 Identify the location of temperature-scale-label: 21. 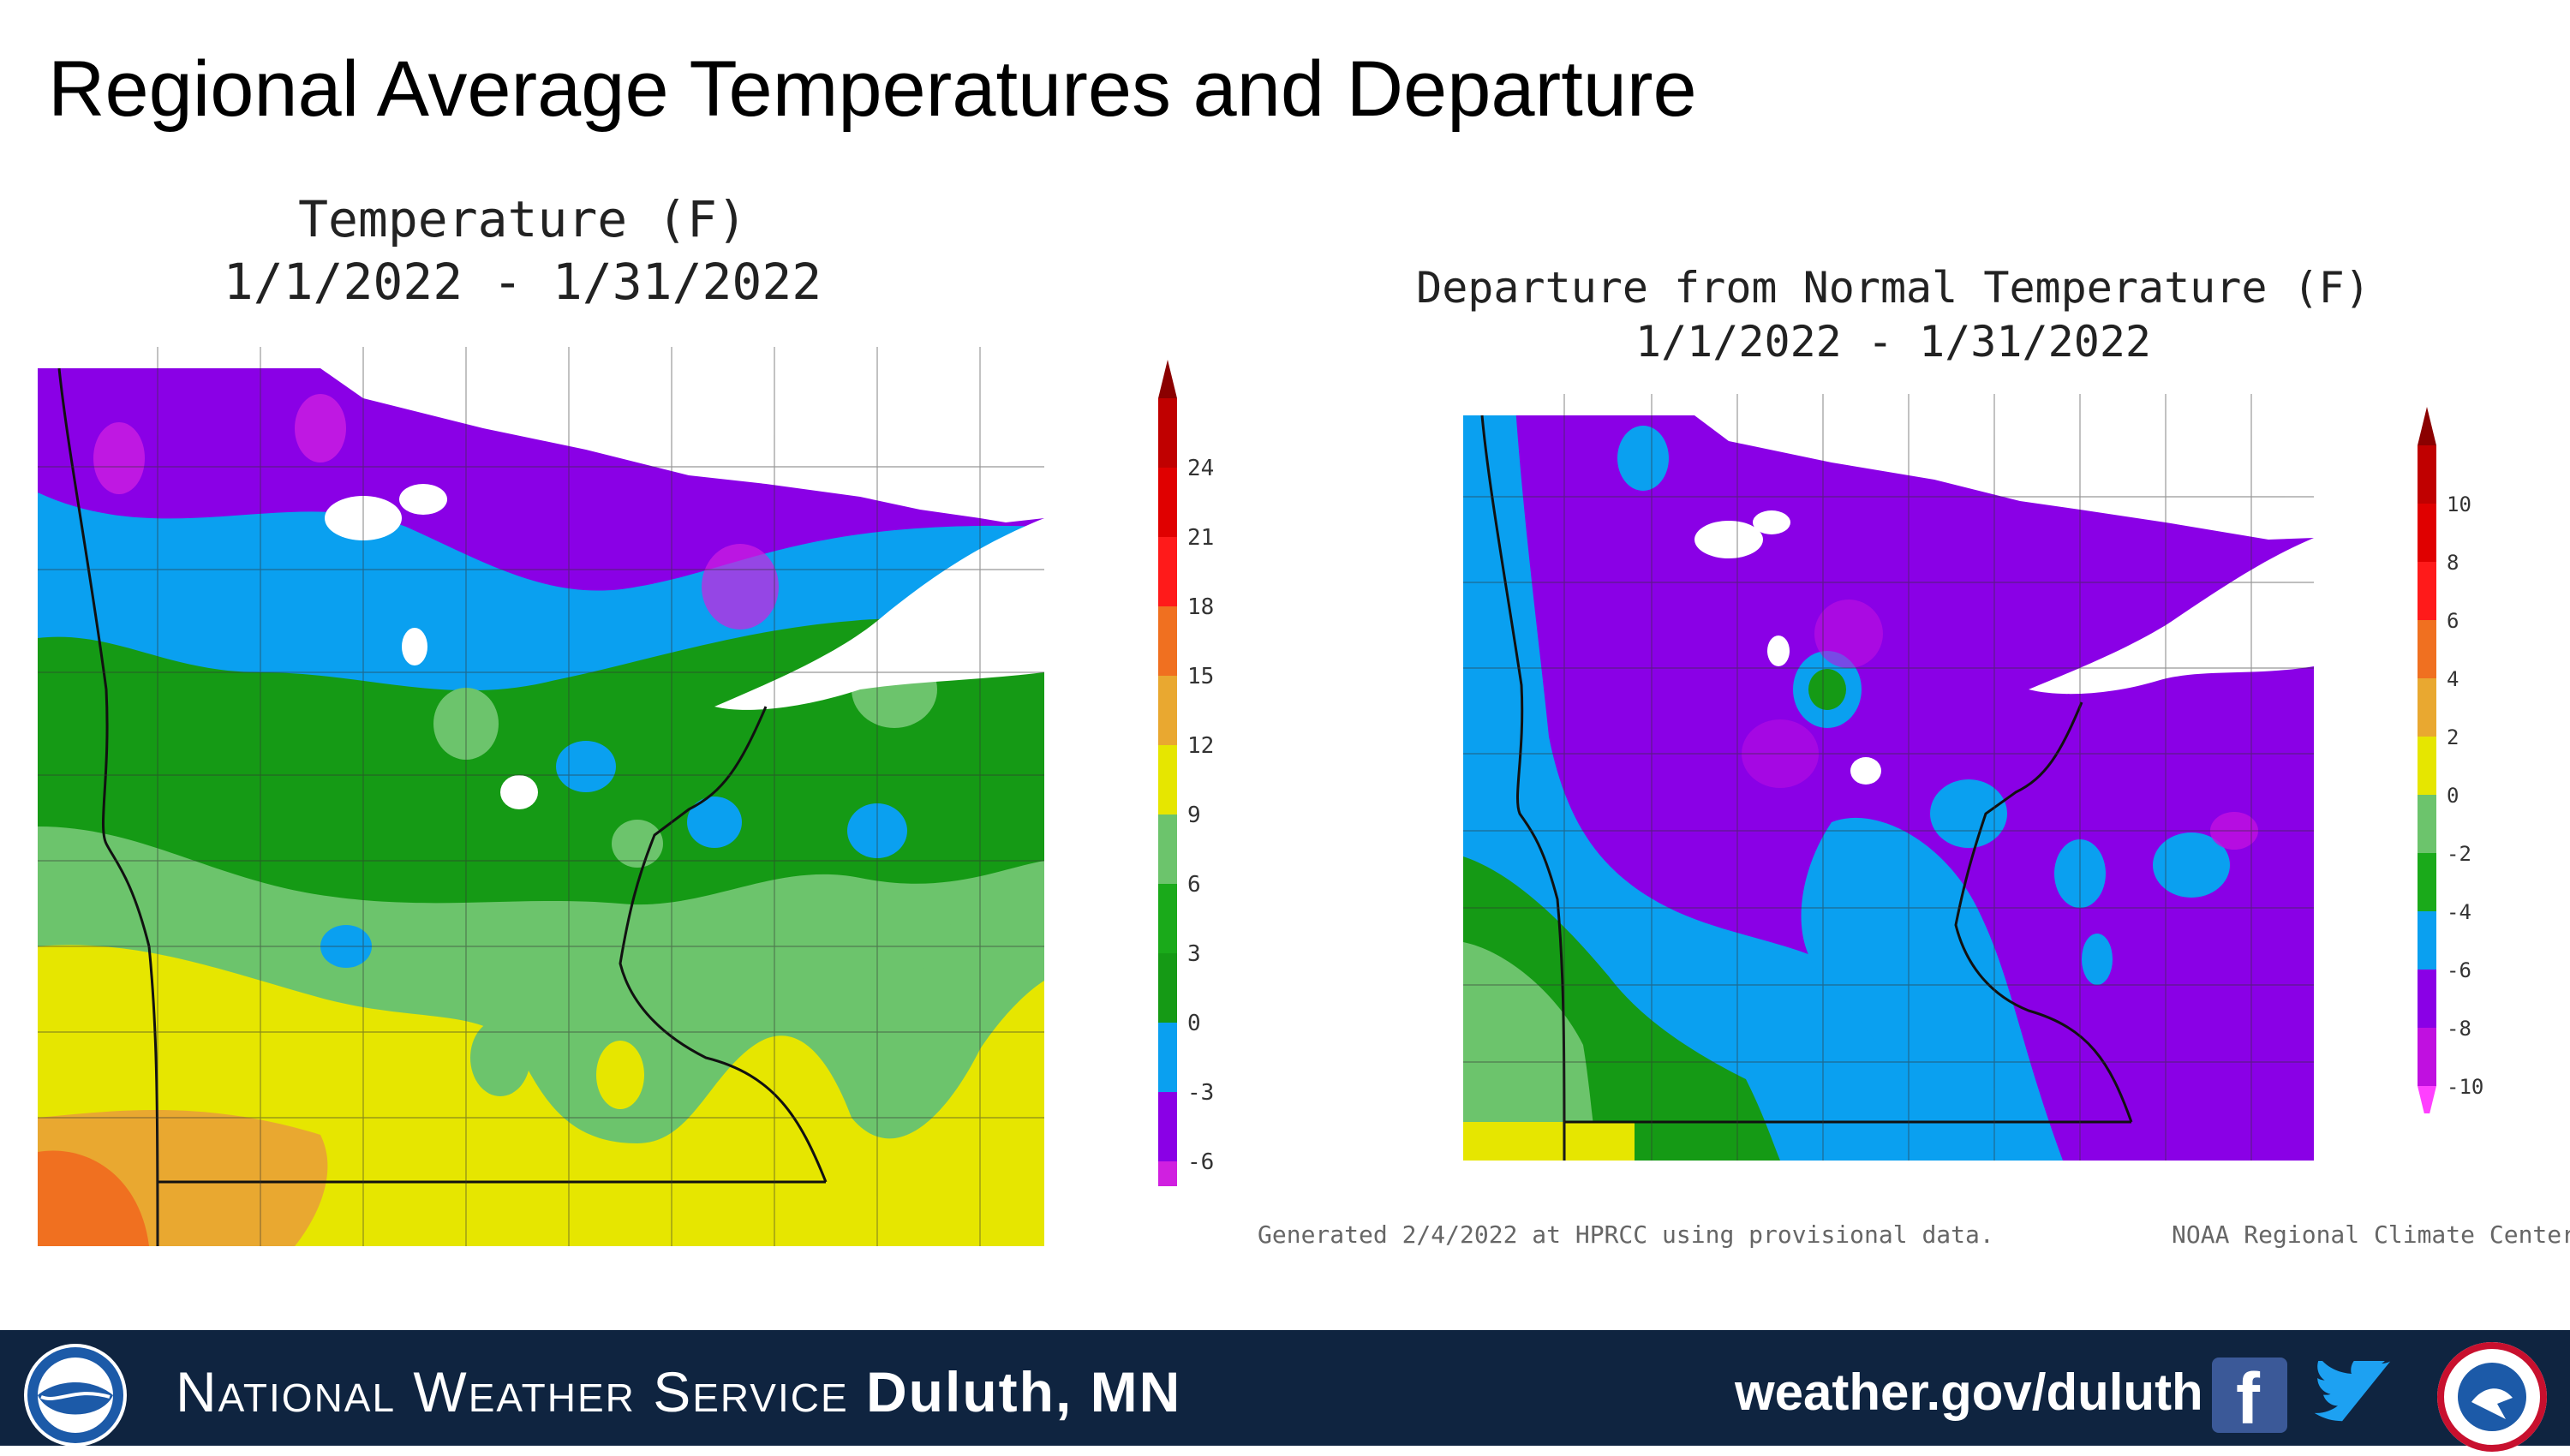
(1201, 538).